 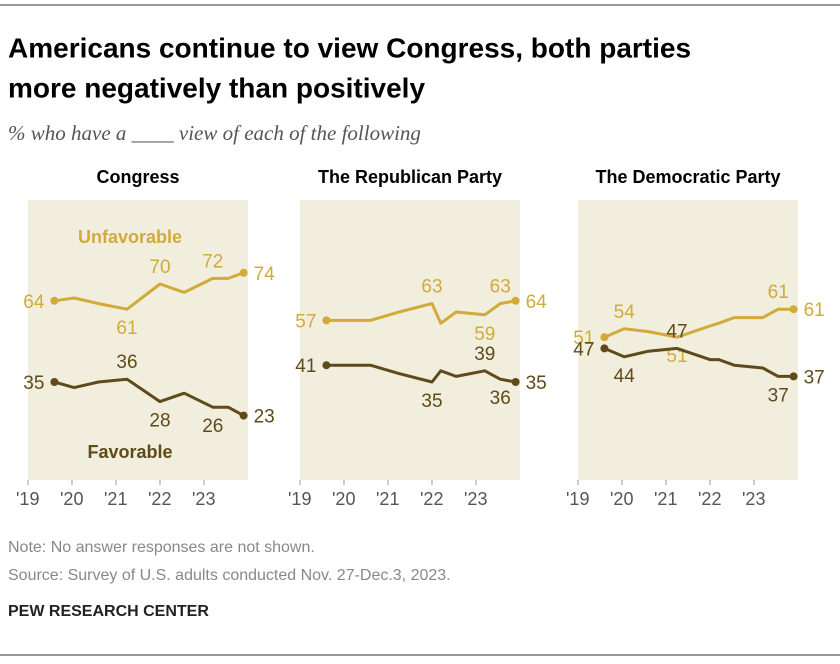 What do you see at coordinates (161, 547) in the screenshot?
I see `note: Note: No answer responses are not shown.` at bounding box center [161, 547].